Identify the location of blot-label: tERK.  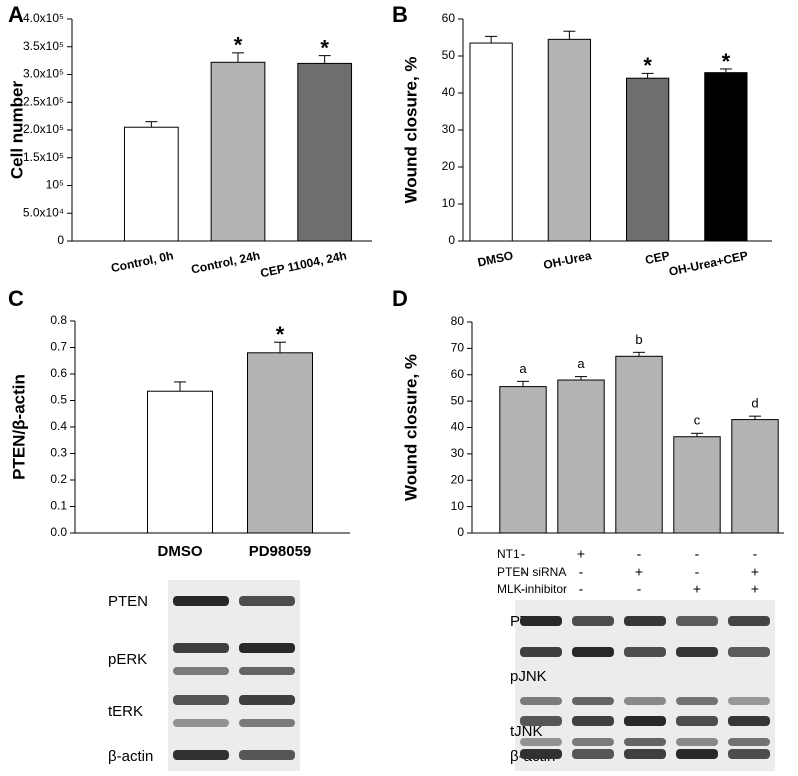
(125, 711).